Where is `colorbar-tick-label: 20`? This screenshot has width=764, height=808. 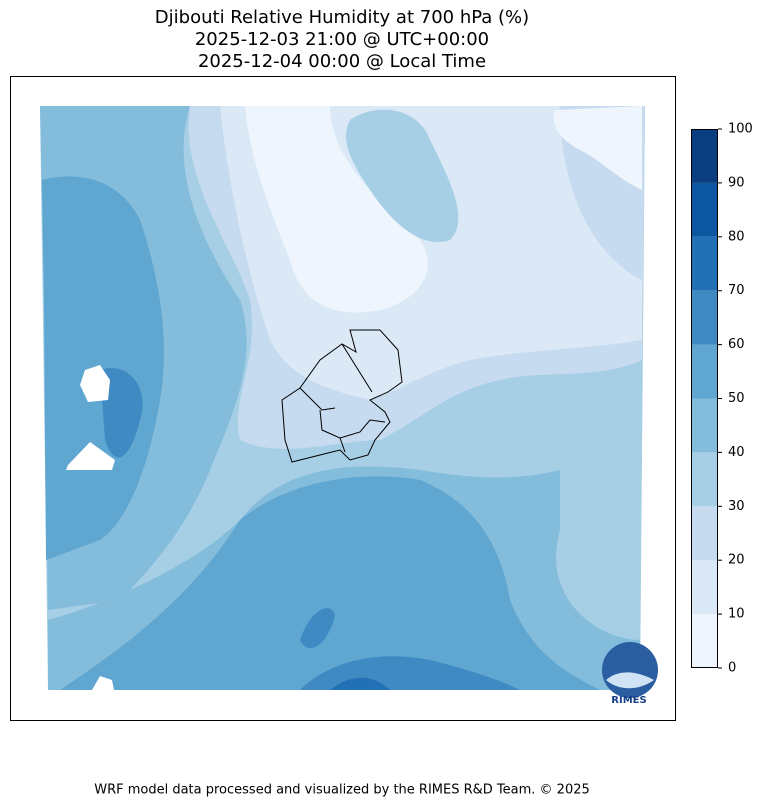
colorbar-tick-label: 20 is located at coordinates (736, 560).